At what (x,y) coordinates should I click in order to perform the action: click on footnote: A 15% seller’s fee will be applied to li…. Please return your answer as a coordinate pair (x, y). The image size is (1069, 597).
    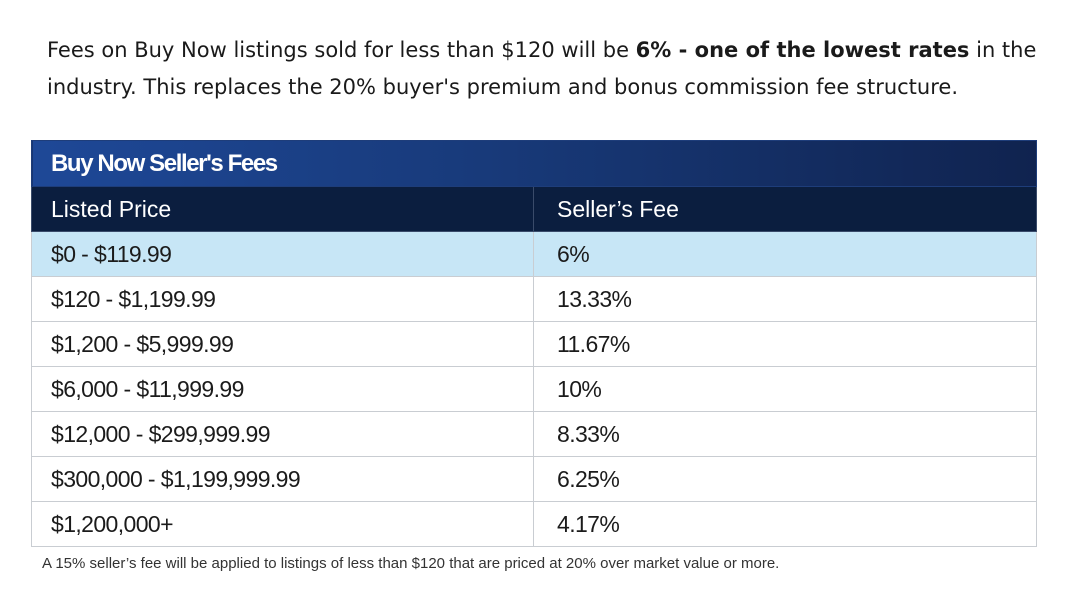
    Looking at the image, I should click on (411, 563).